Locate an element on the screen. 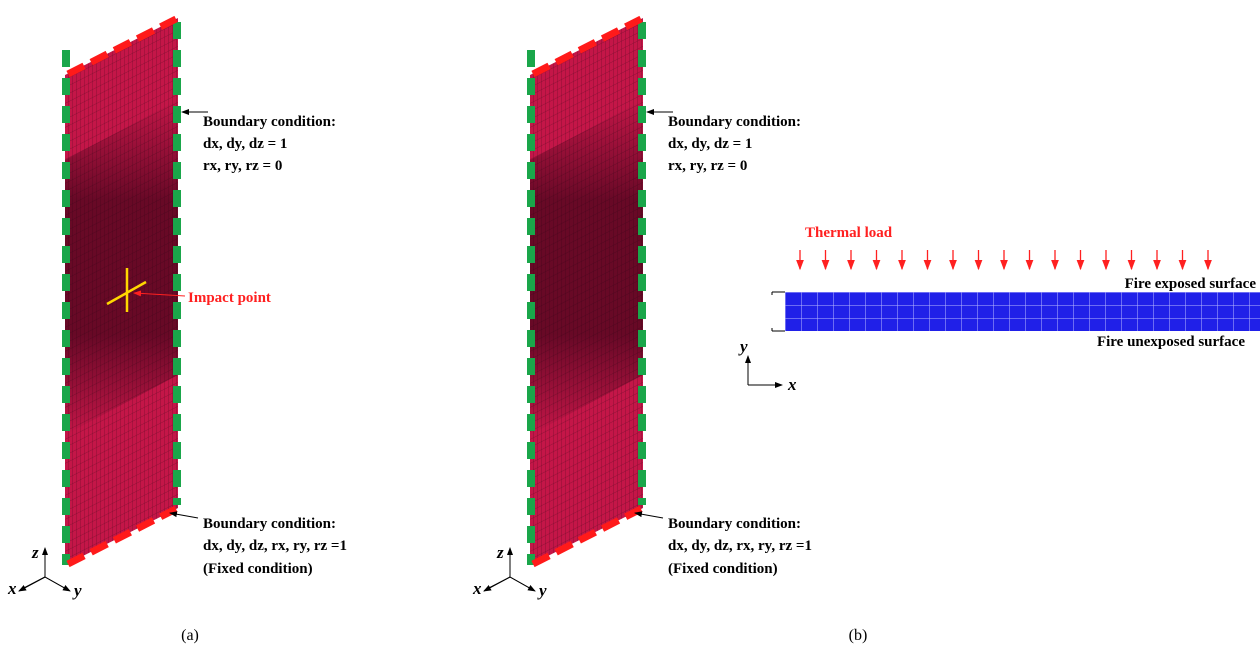 This screenshot has height=648, width=1260. section-x-label: x is located at coordinates (792, 384).